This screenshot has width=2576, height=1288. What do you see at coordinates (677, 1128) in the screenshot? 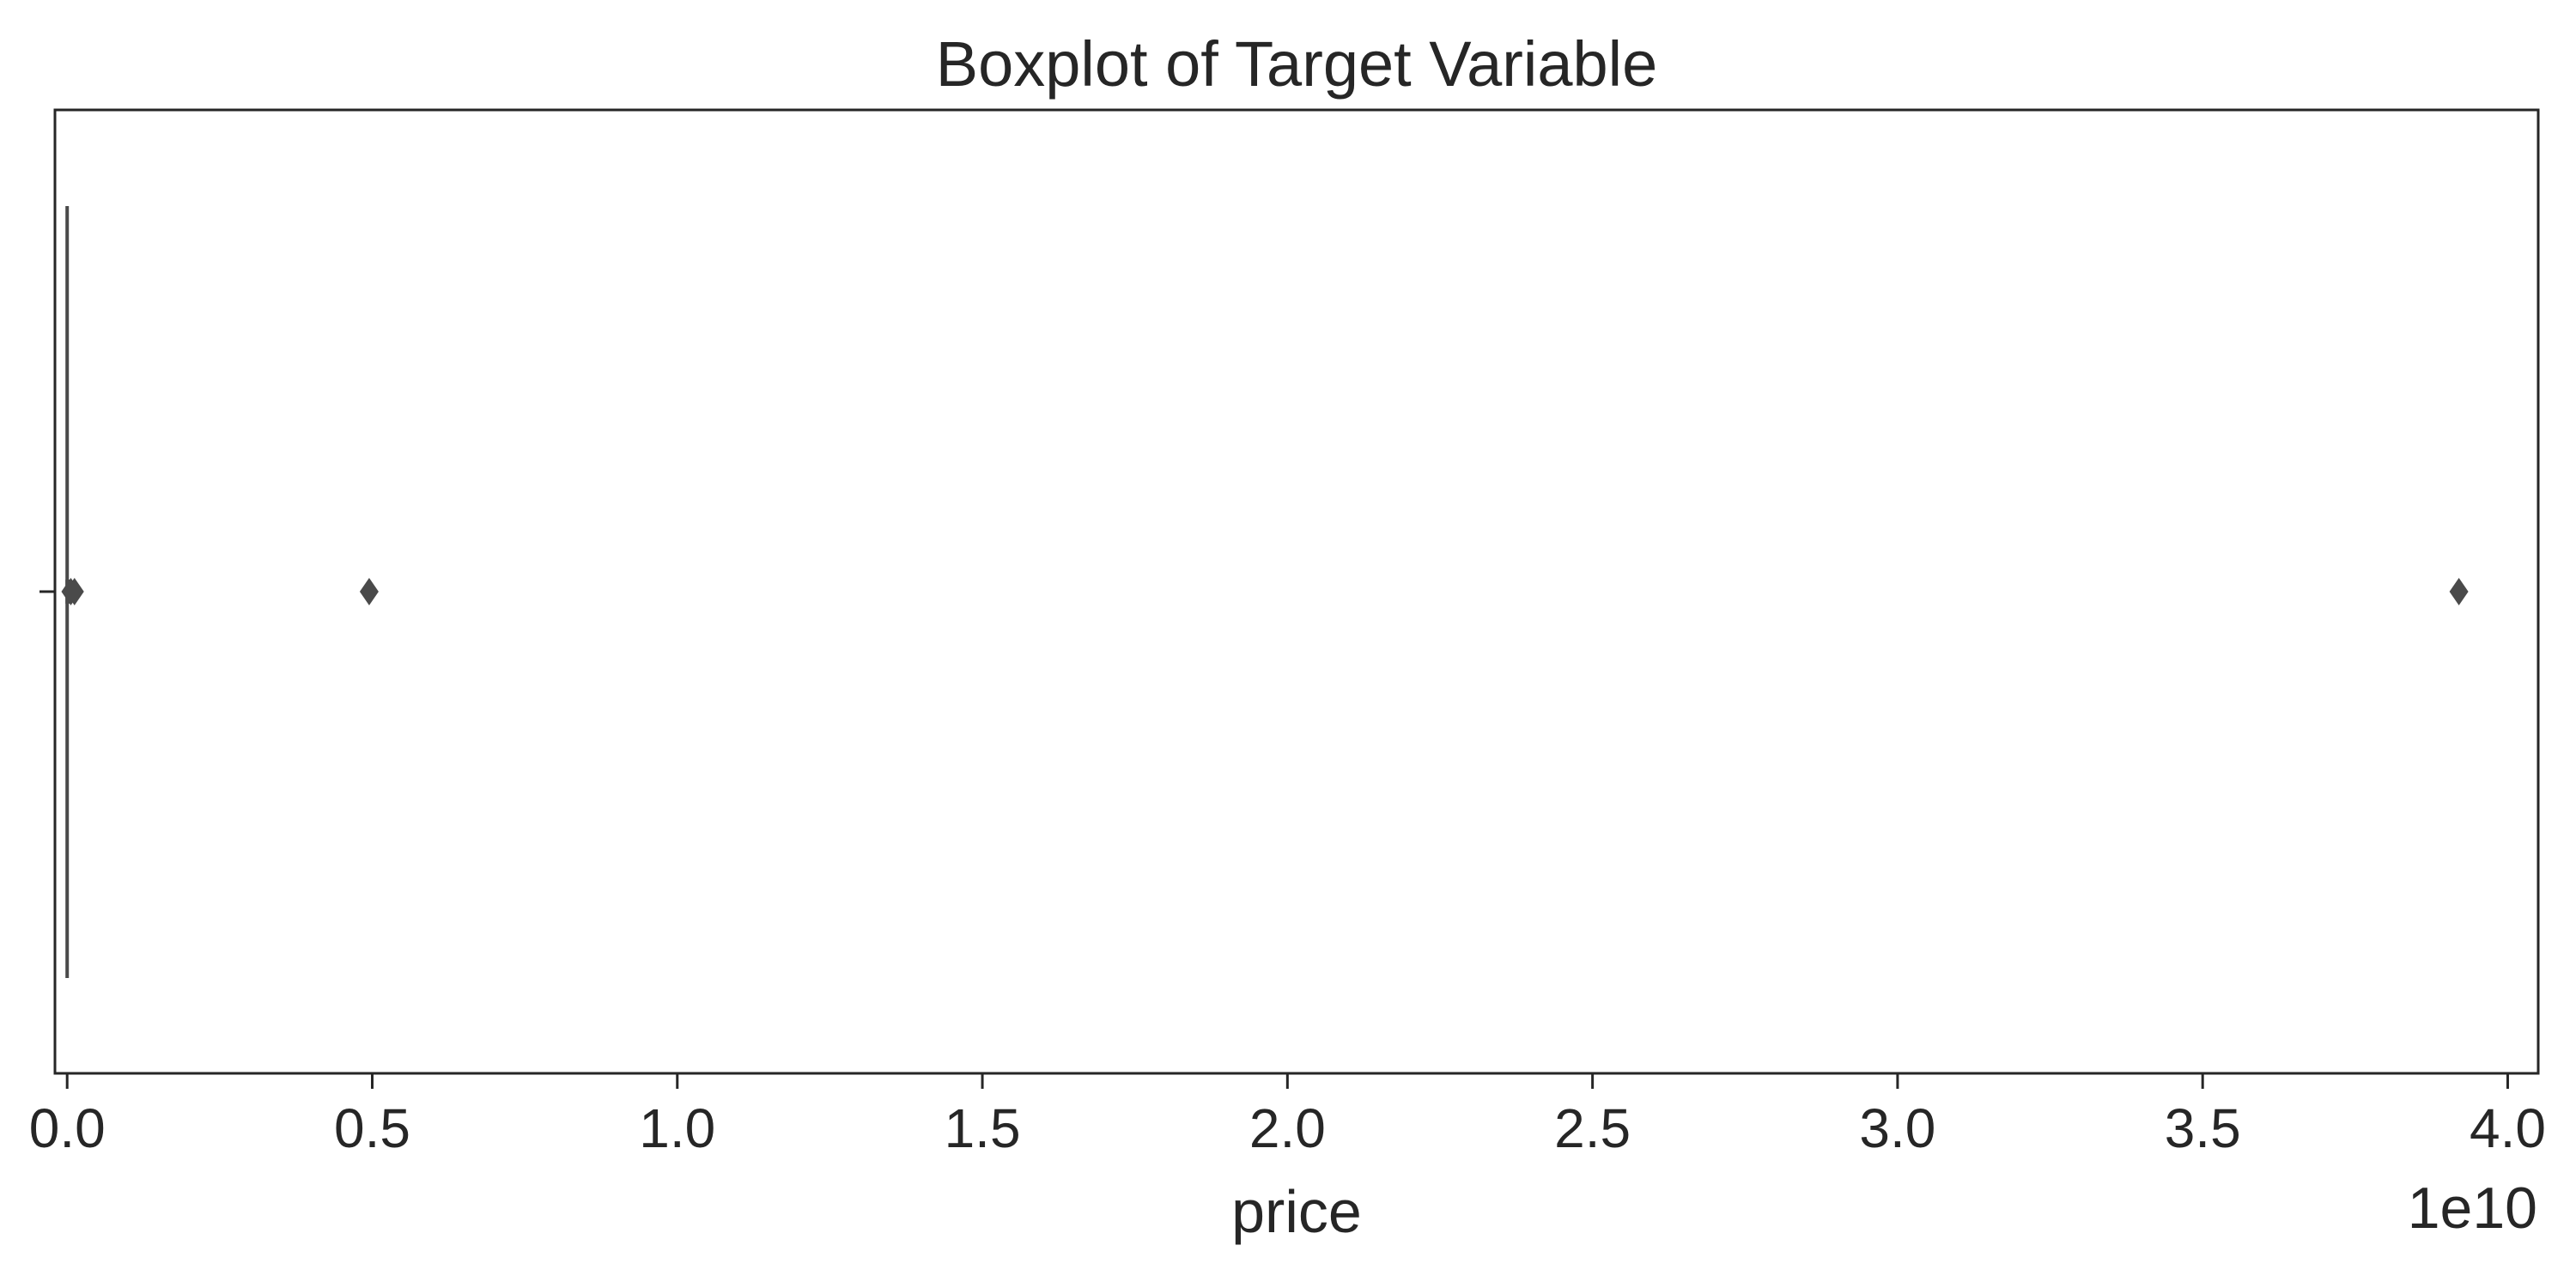
I see `x-tick-label: 1.0` at bounding box center [677, 1128].